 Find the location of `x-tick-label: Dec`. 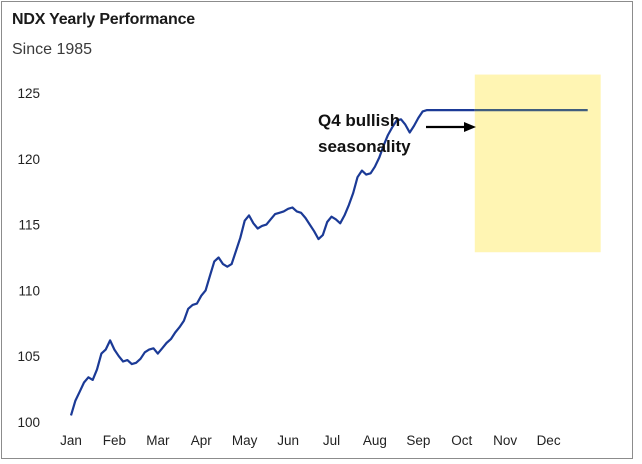

x-tick-label: Dec is located at coordinates (549, 440).